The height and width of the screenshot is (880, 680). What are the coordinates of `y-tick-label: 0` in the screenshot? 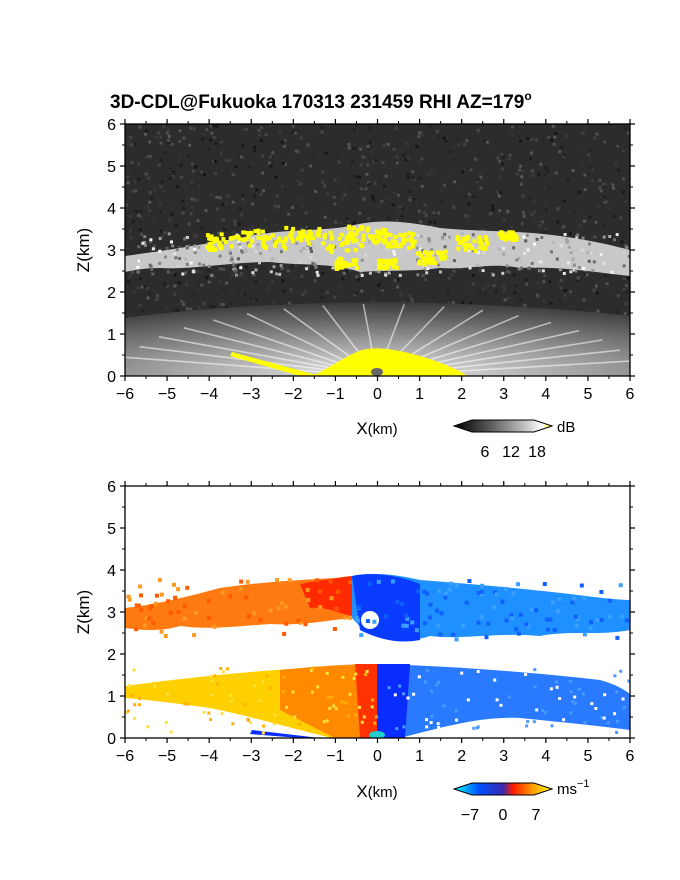 It's located at (111, 739).